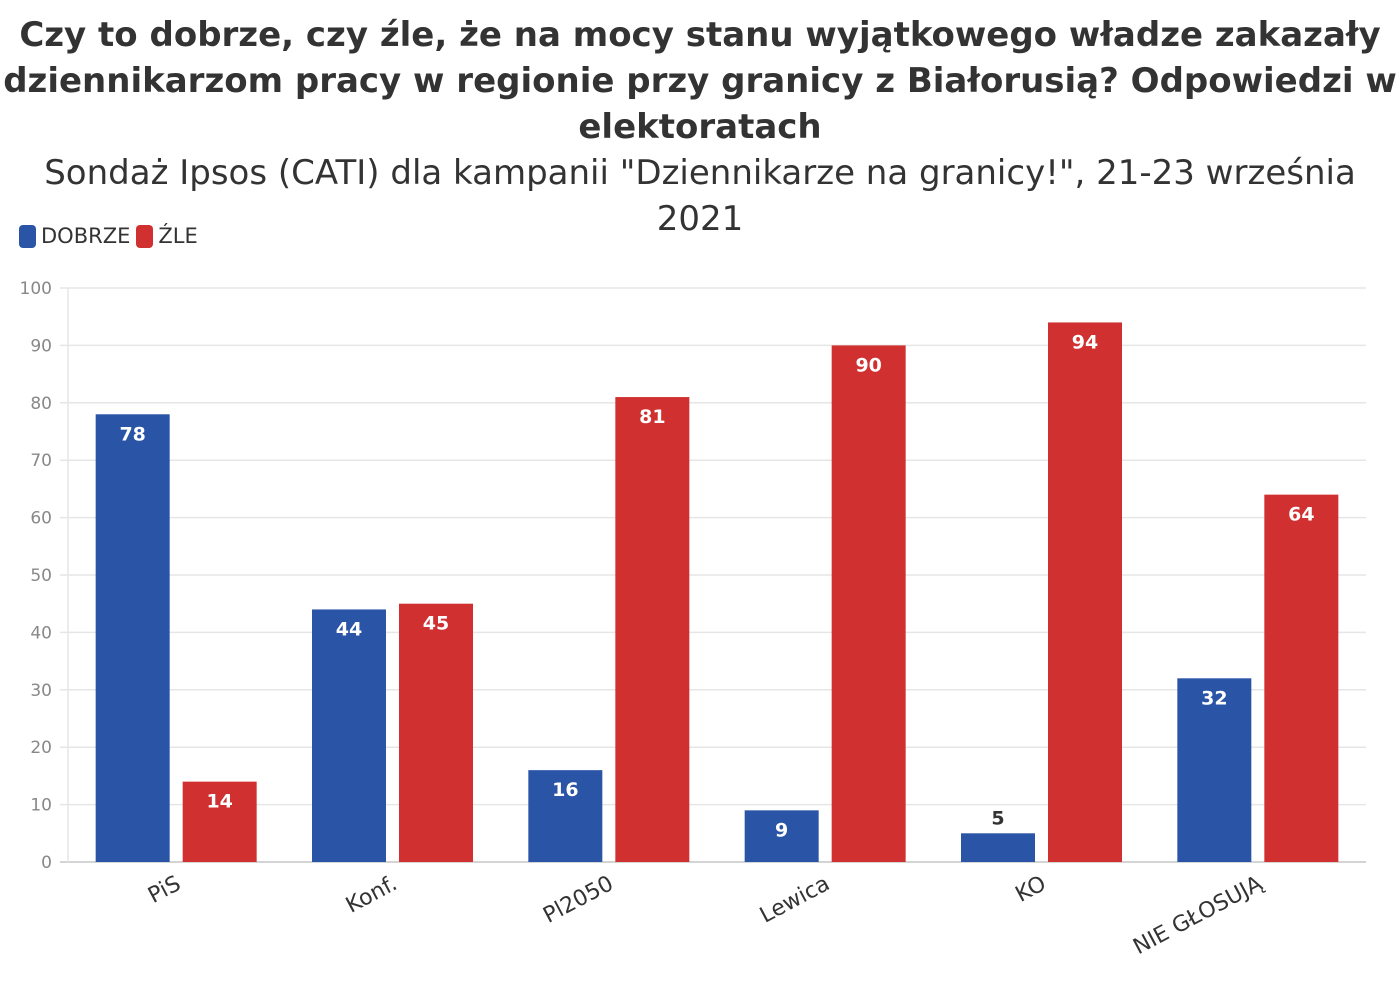 The image size is (1400, 999). I want to click on y-tick-label: 50, so click(41, 576).